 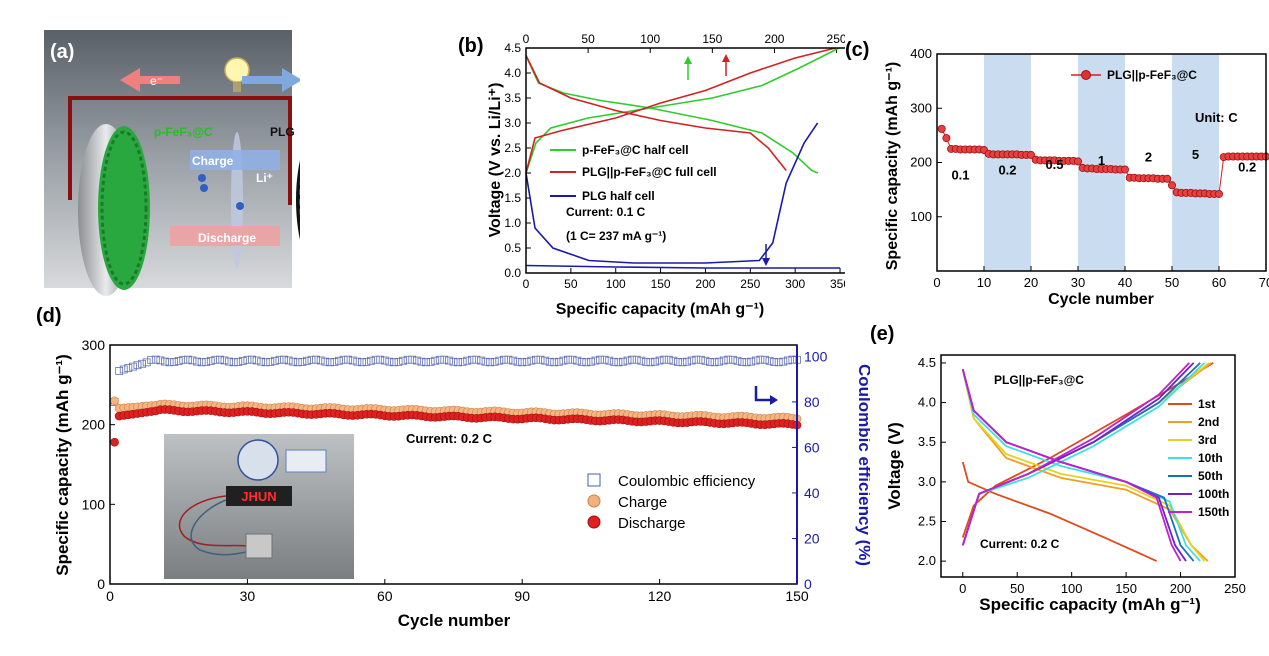 What do you see at coordinates (1198, 458) in the screenshot?
I see `e-legend: 1st 2nd 3rd 10th 50th 100th 150th` at bounding box center [1198, 458].